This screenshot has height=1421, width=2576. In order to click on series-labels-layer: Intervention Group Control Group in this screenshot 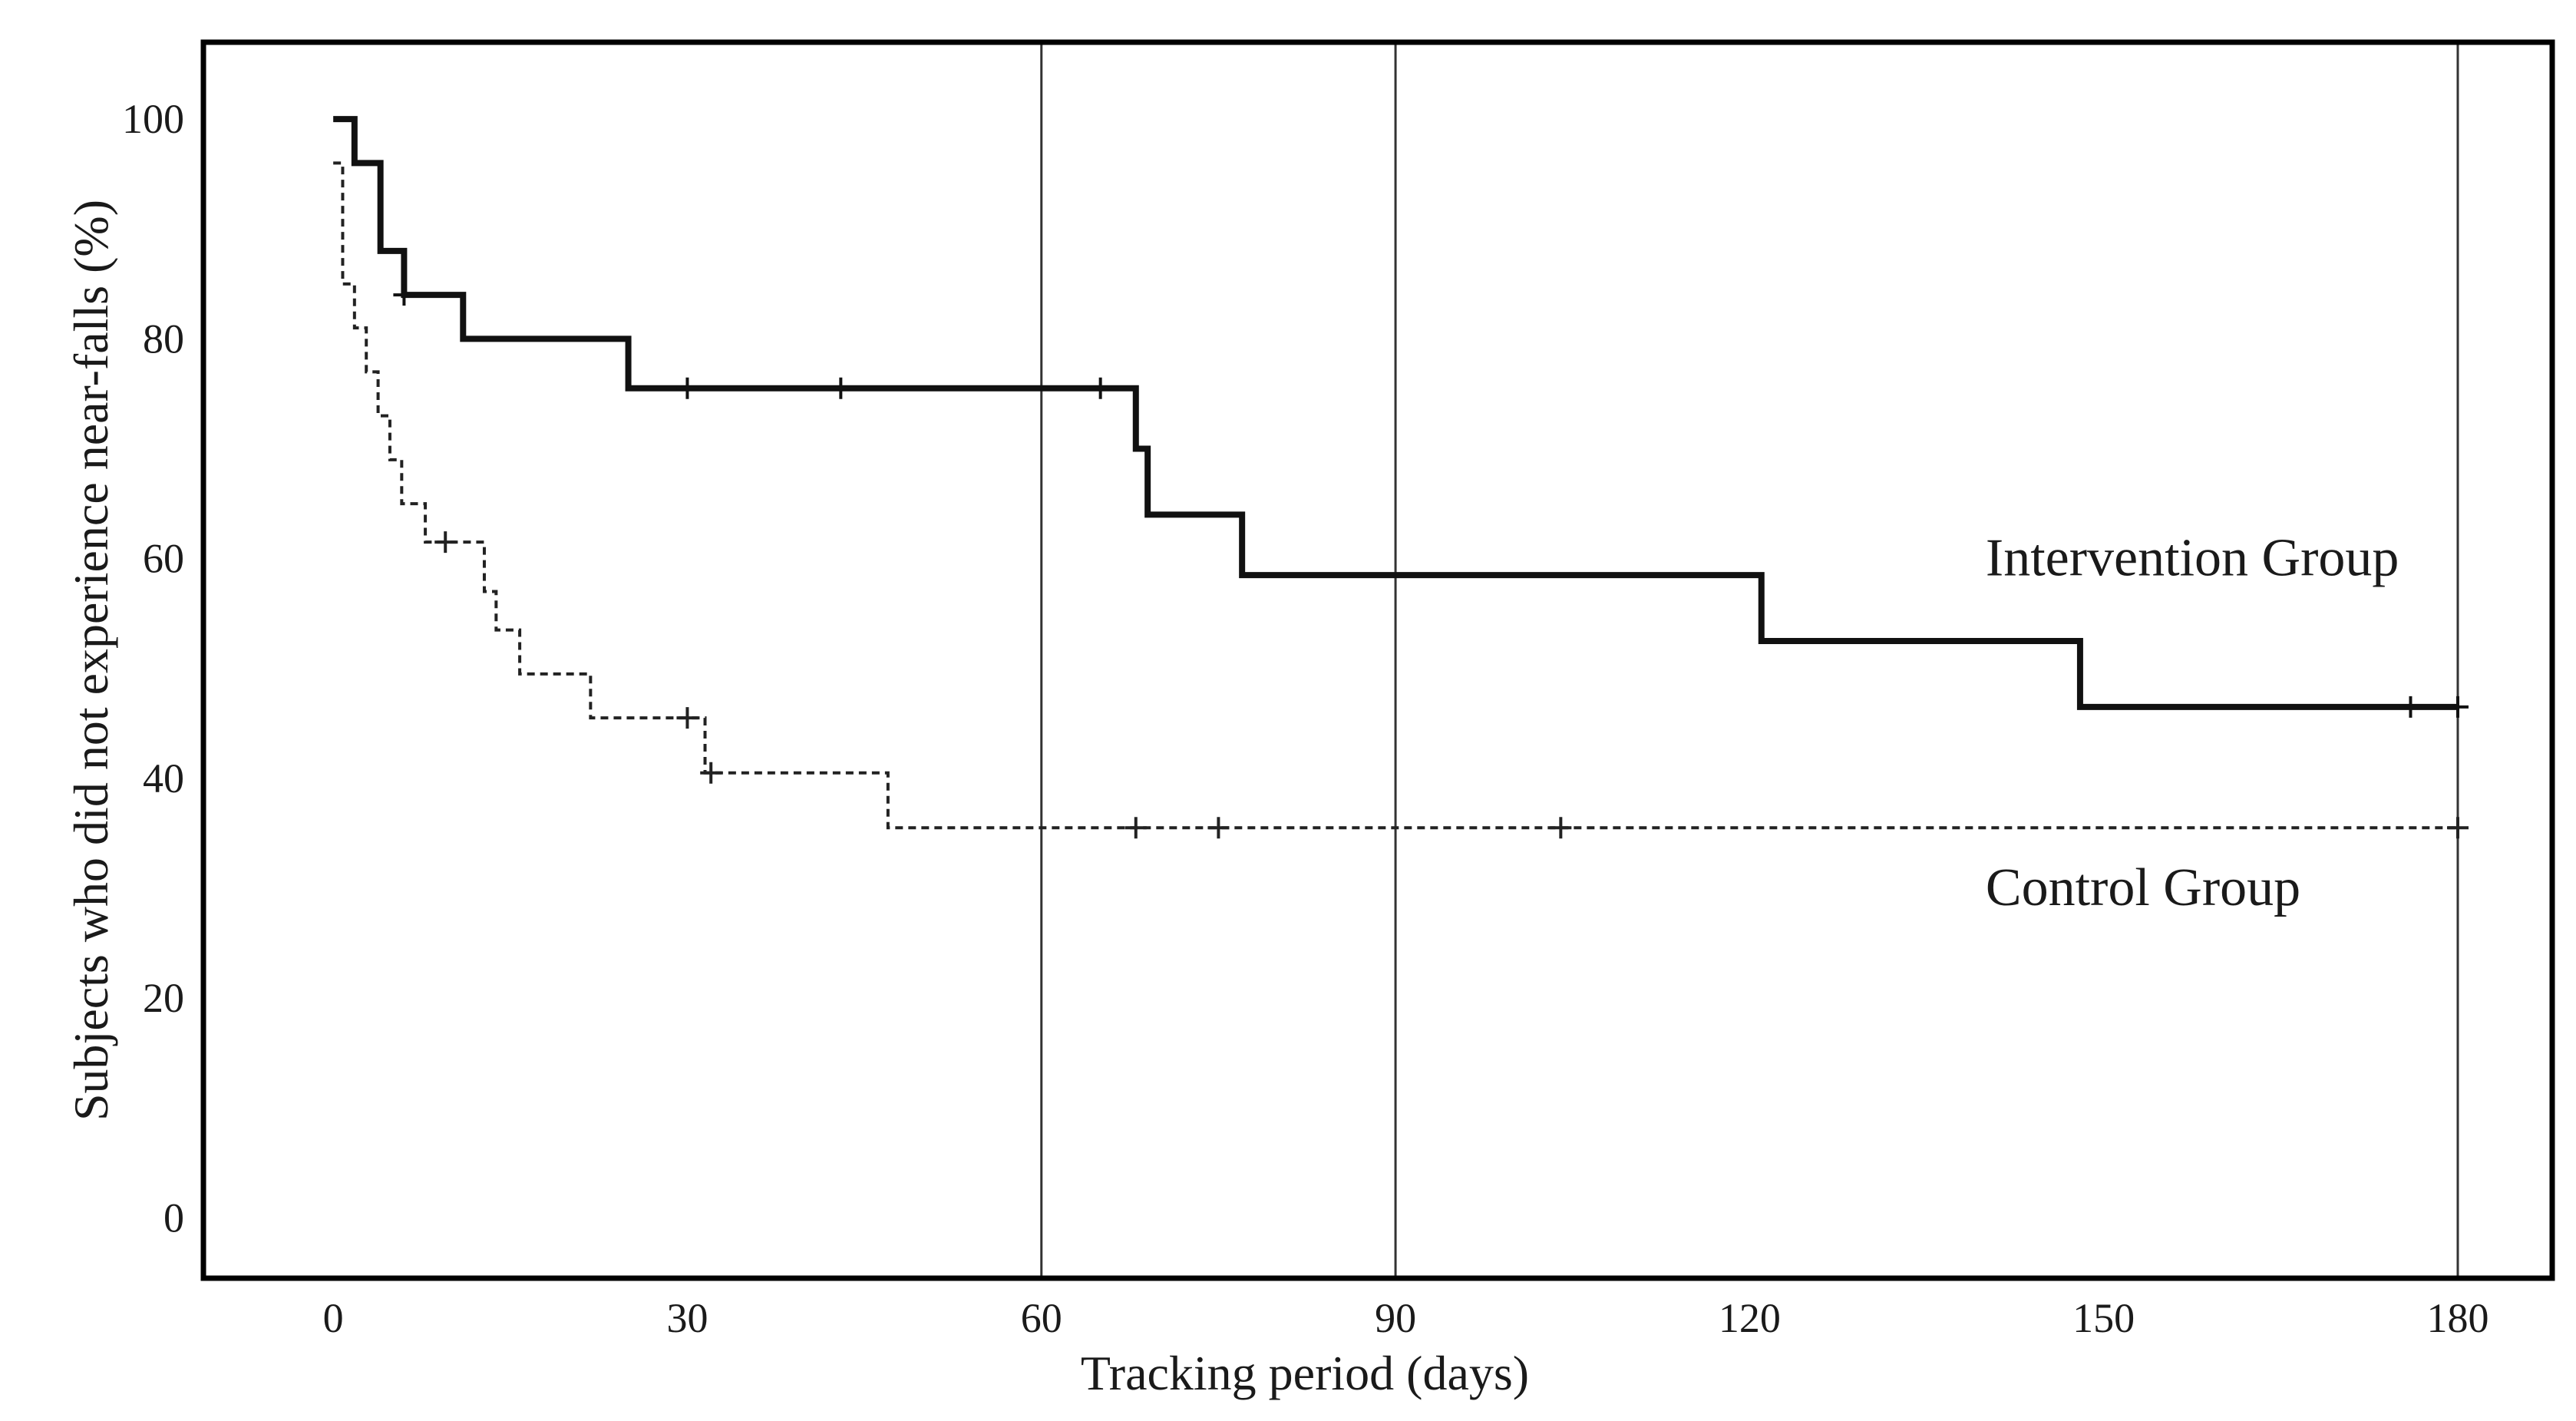, I will do `click(2192, 723)`.